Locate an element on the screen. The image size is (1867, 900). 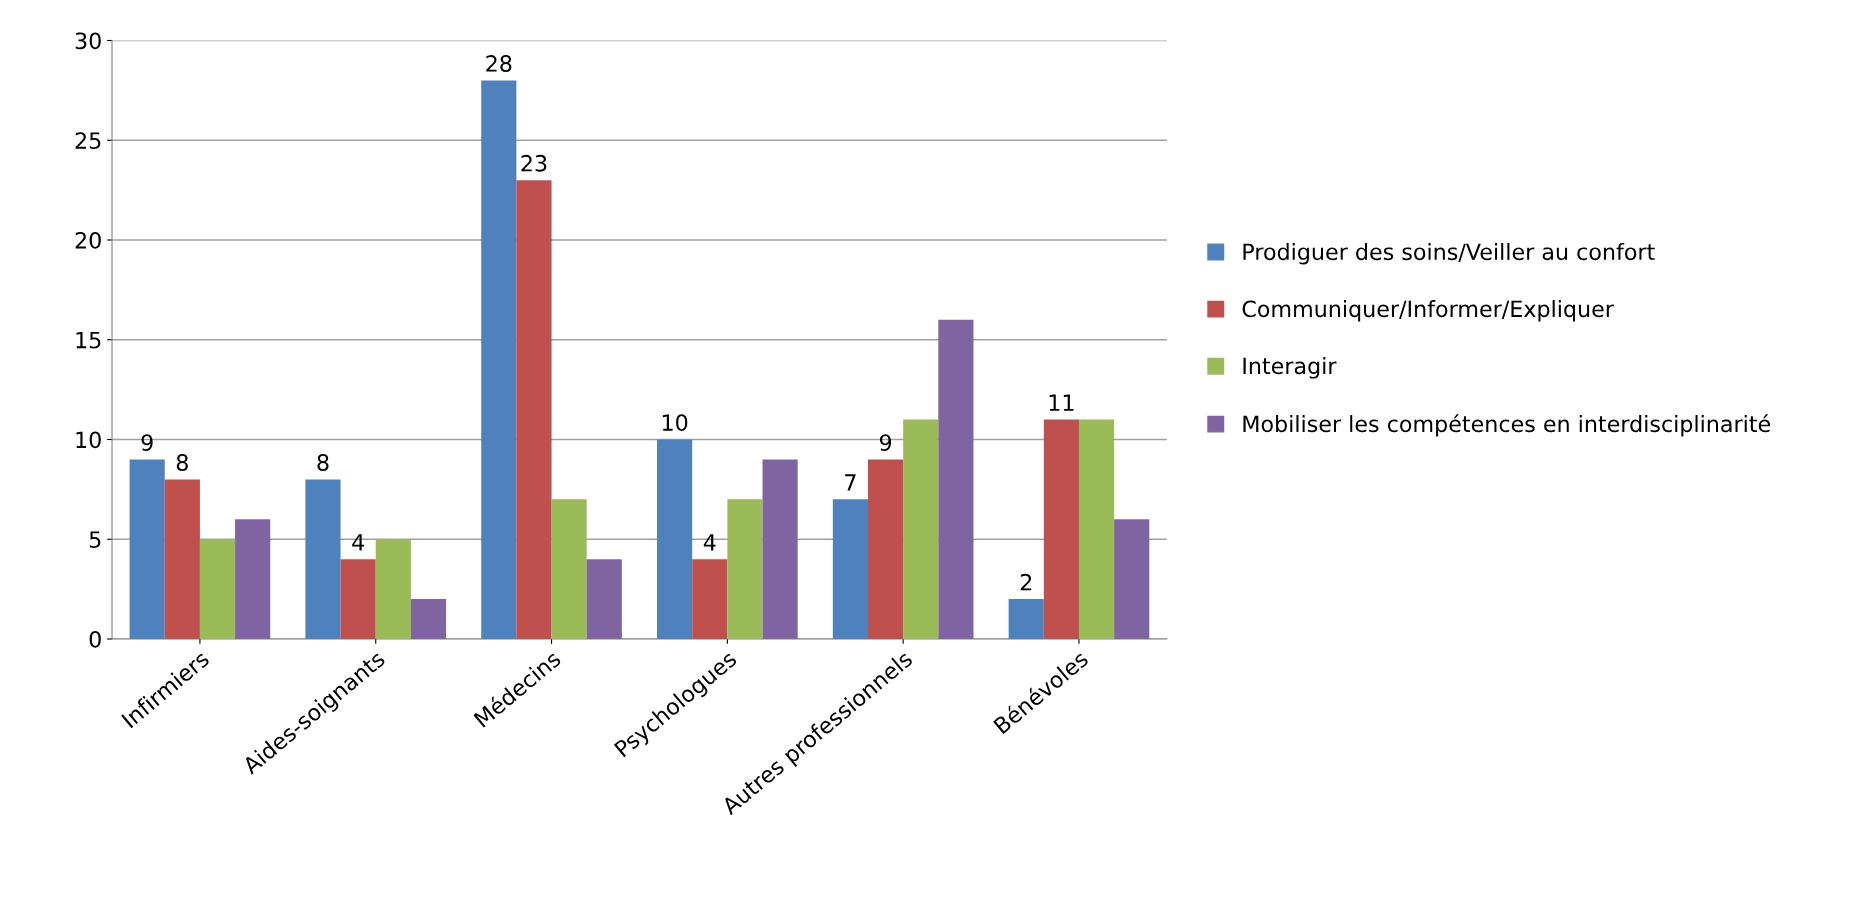
data-label: 7 is located at coordinates (850, 482).